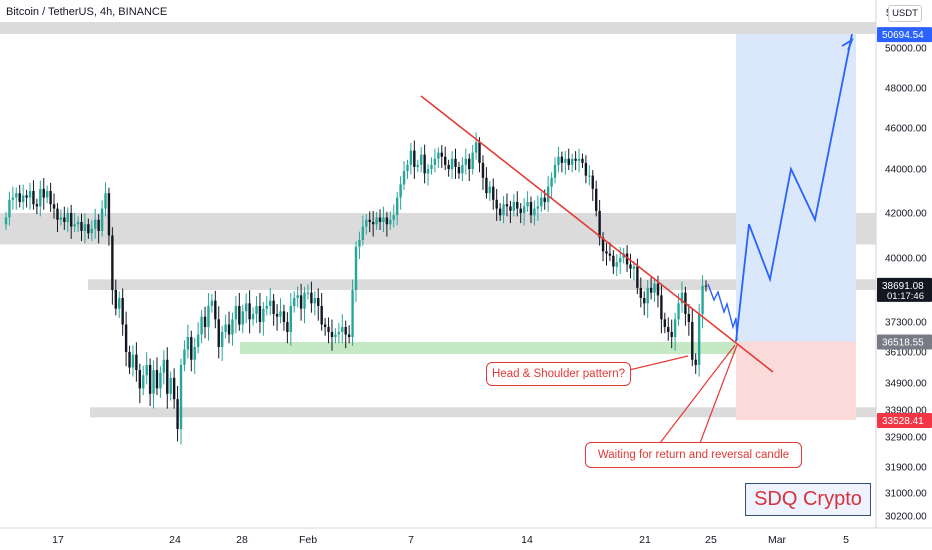 The image size is (932, 550). Describe the element at coordinates (718, 394) in the screenshot. I see `waiting-pointer-b` at that location.